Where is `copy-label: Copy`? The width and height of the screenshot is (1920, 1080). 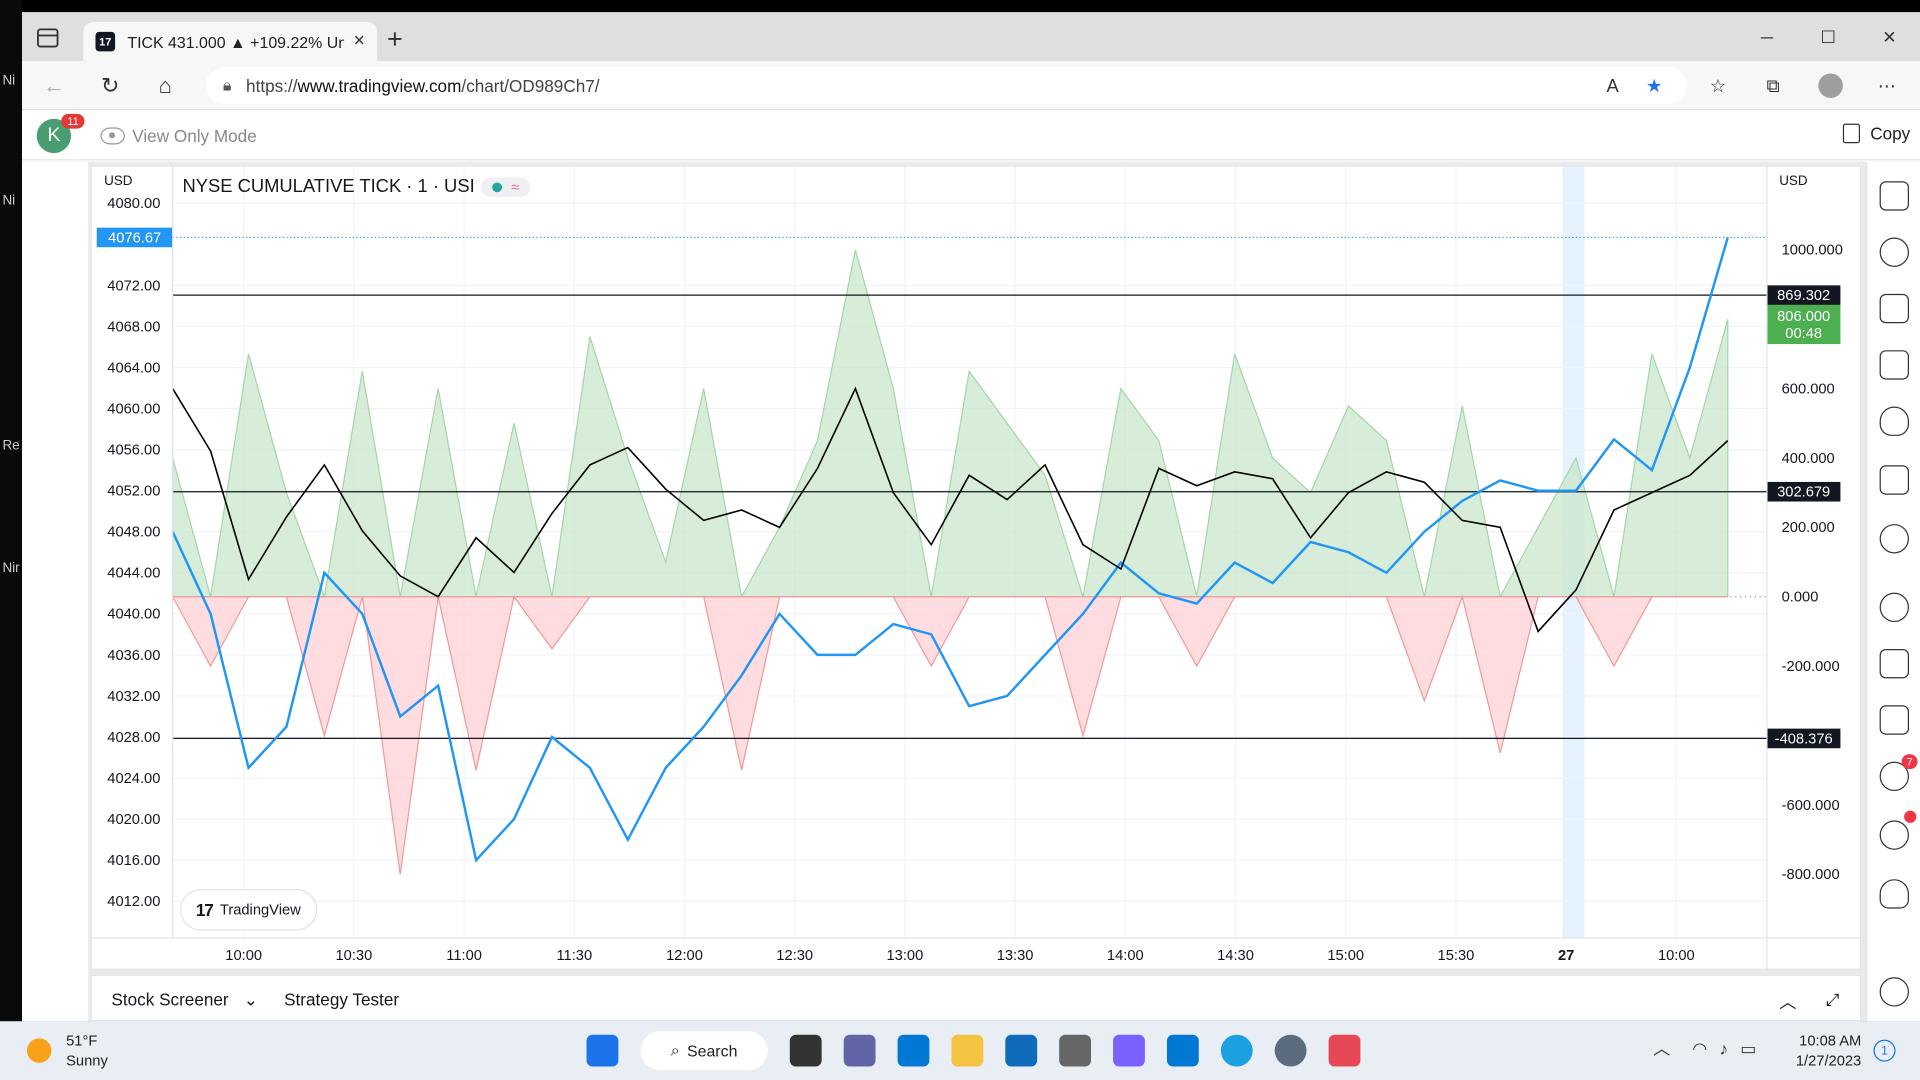
copy-label: Copy is located at coordinates (1890, 133).